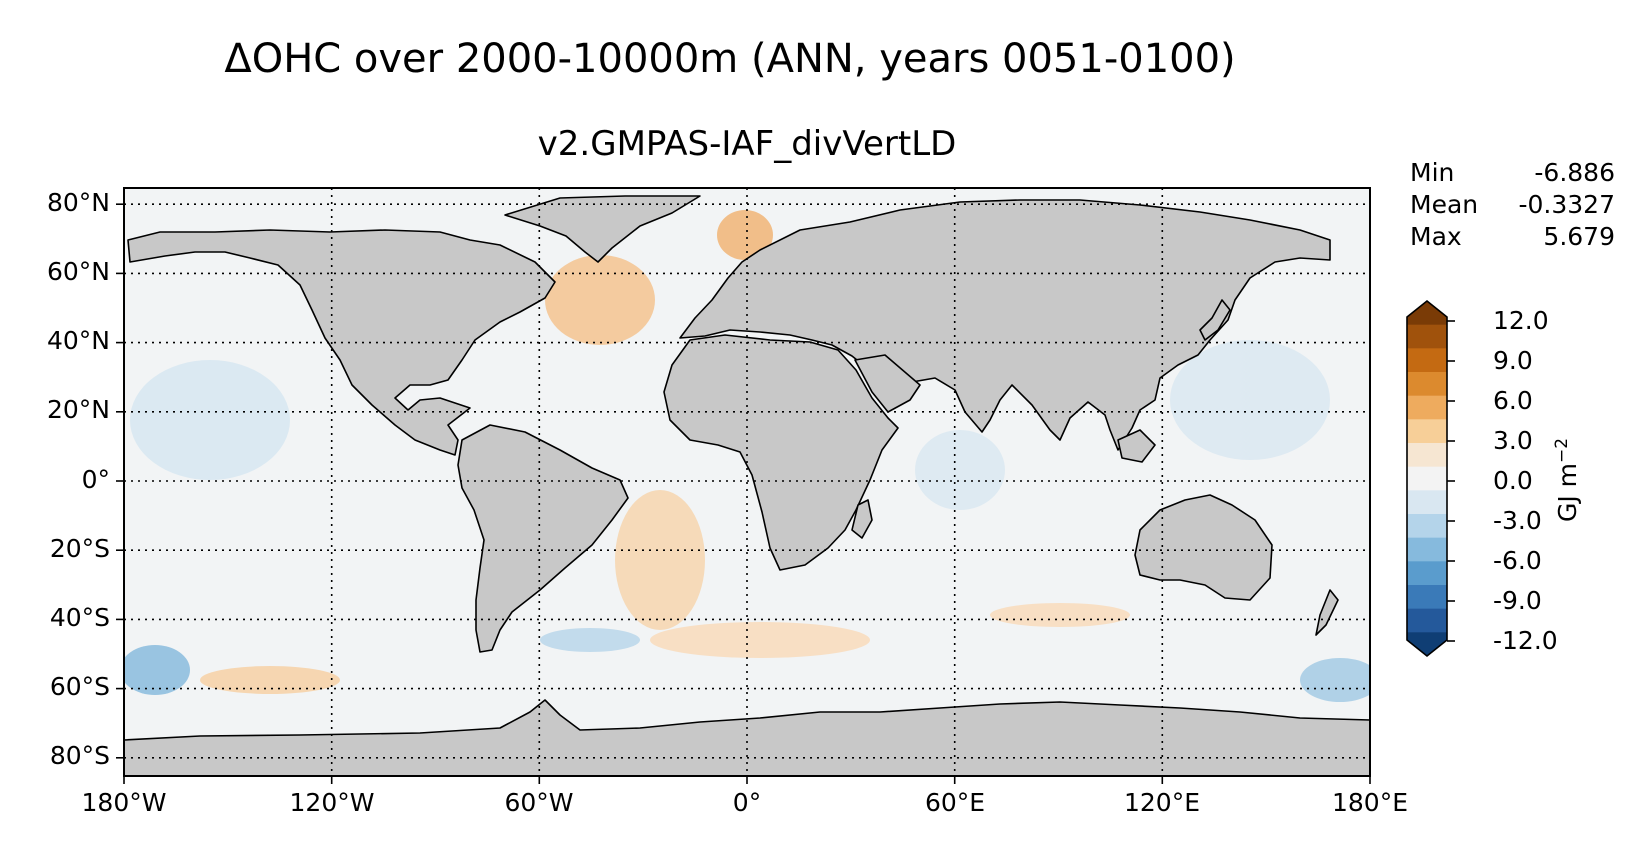 The image size is (1651, 854). Describe the element at coordinates (95, 479) in the screenshot. I see `lat-label: 0°` at that location.